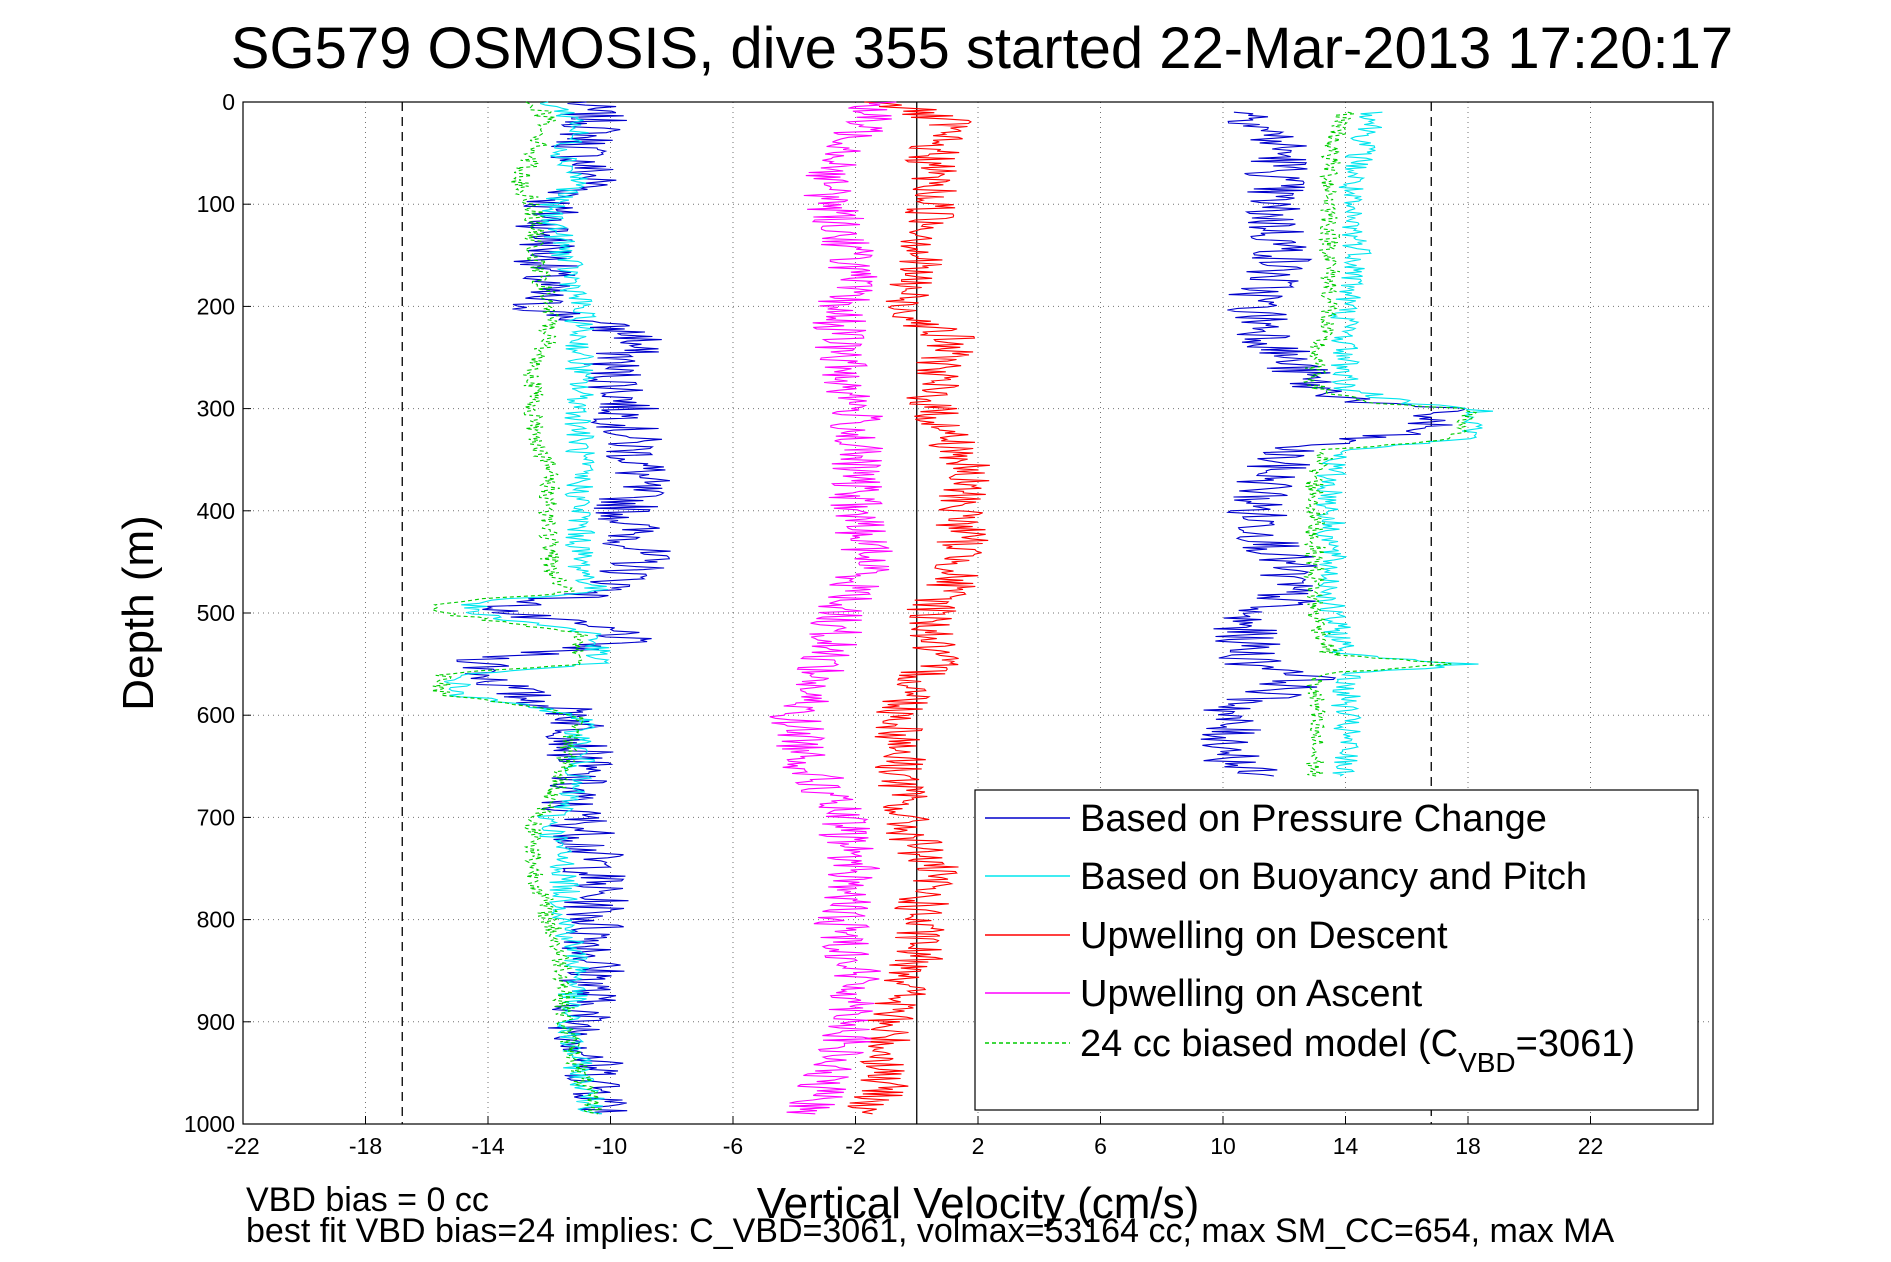 The image size is (1891, 1262). What do you see at coordinates (216, 409) in the screenshot?
I see `y-tick-label: 300` at bounding box center [216, 409].